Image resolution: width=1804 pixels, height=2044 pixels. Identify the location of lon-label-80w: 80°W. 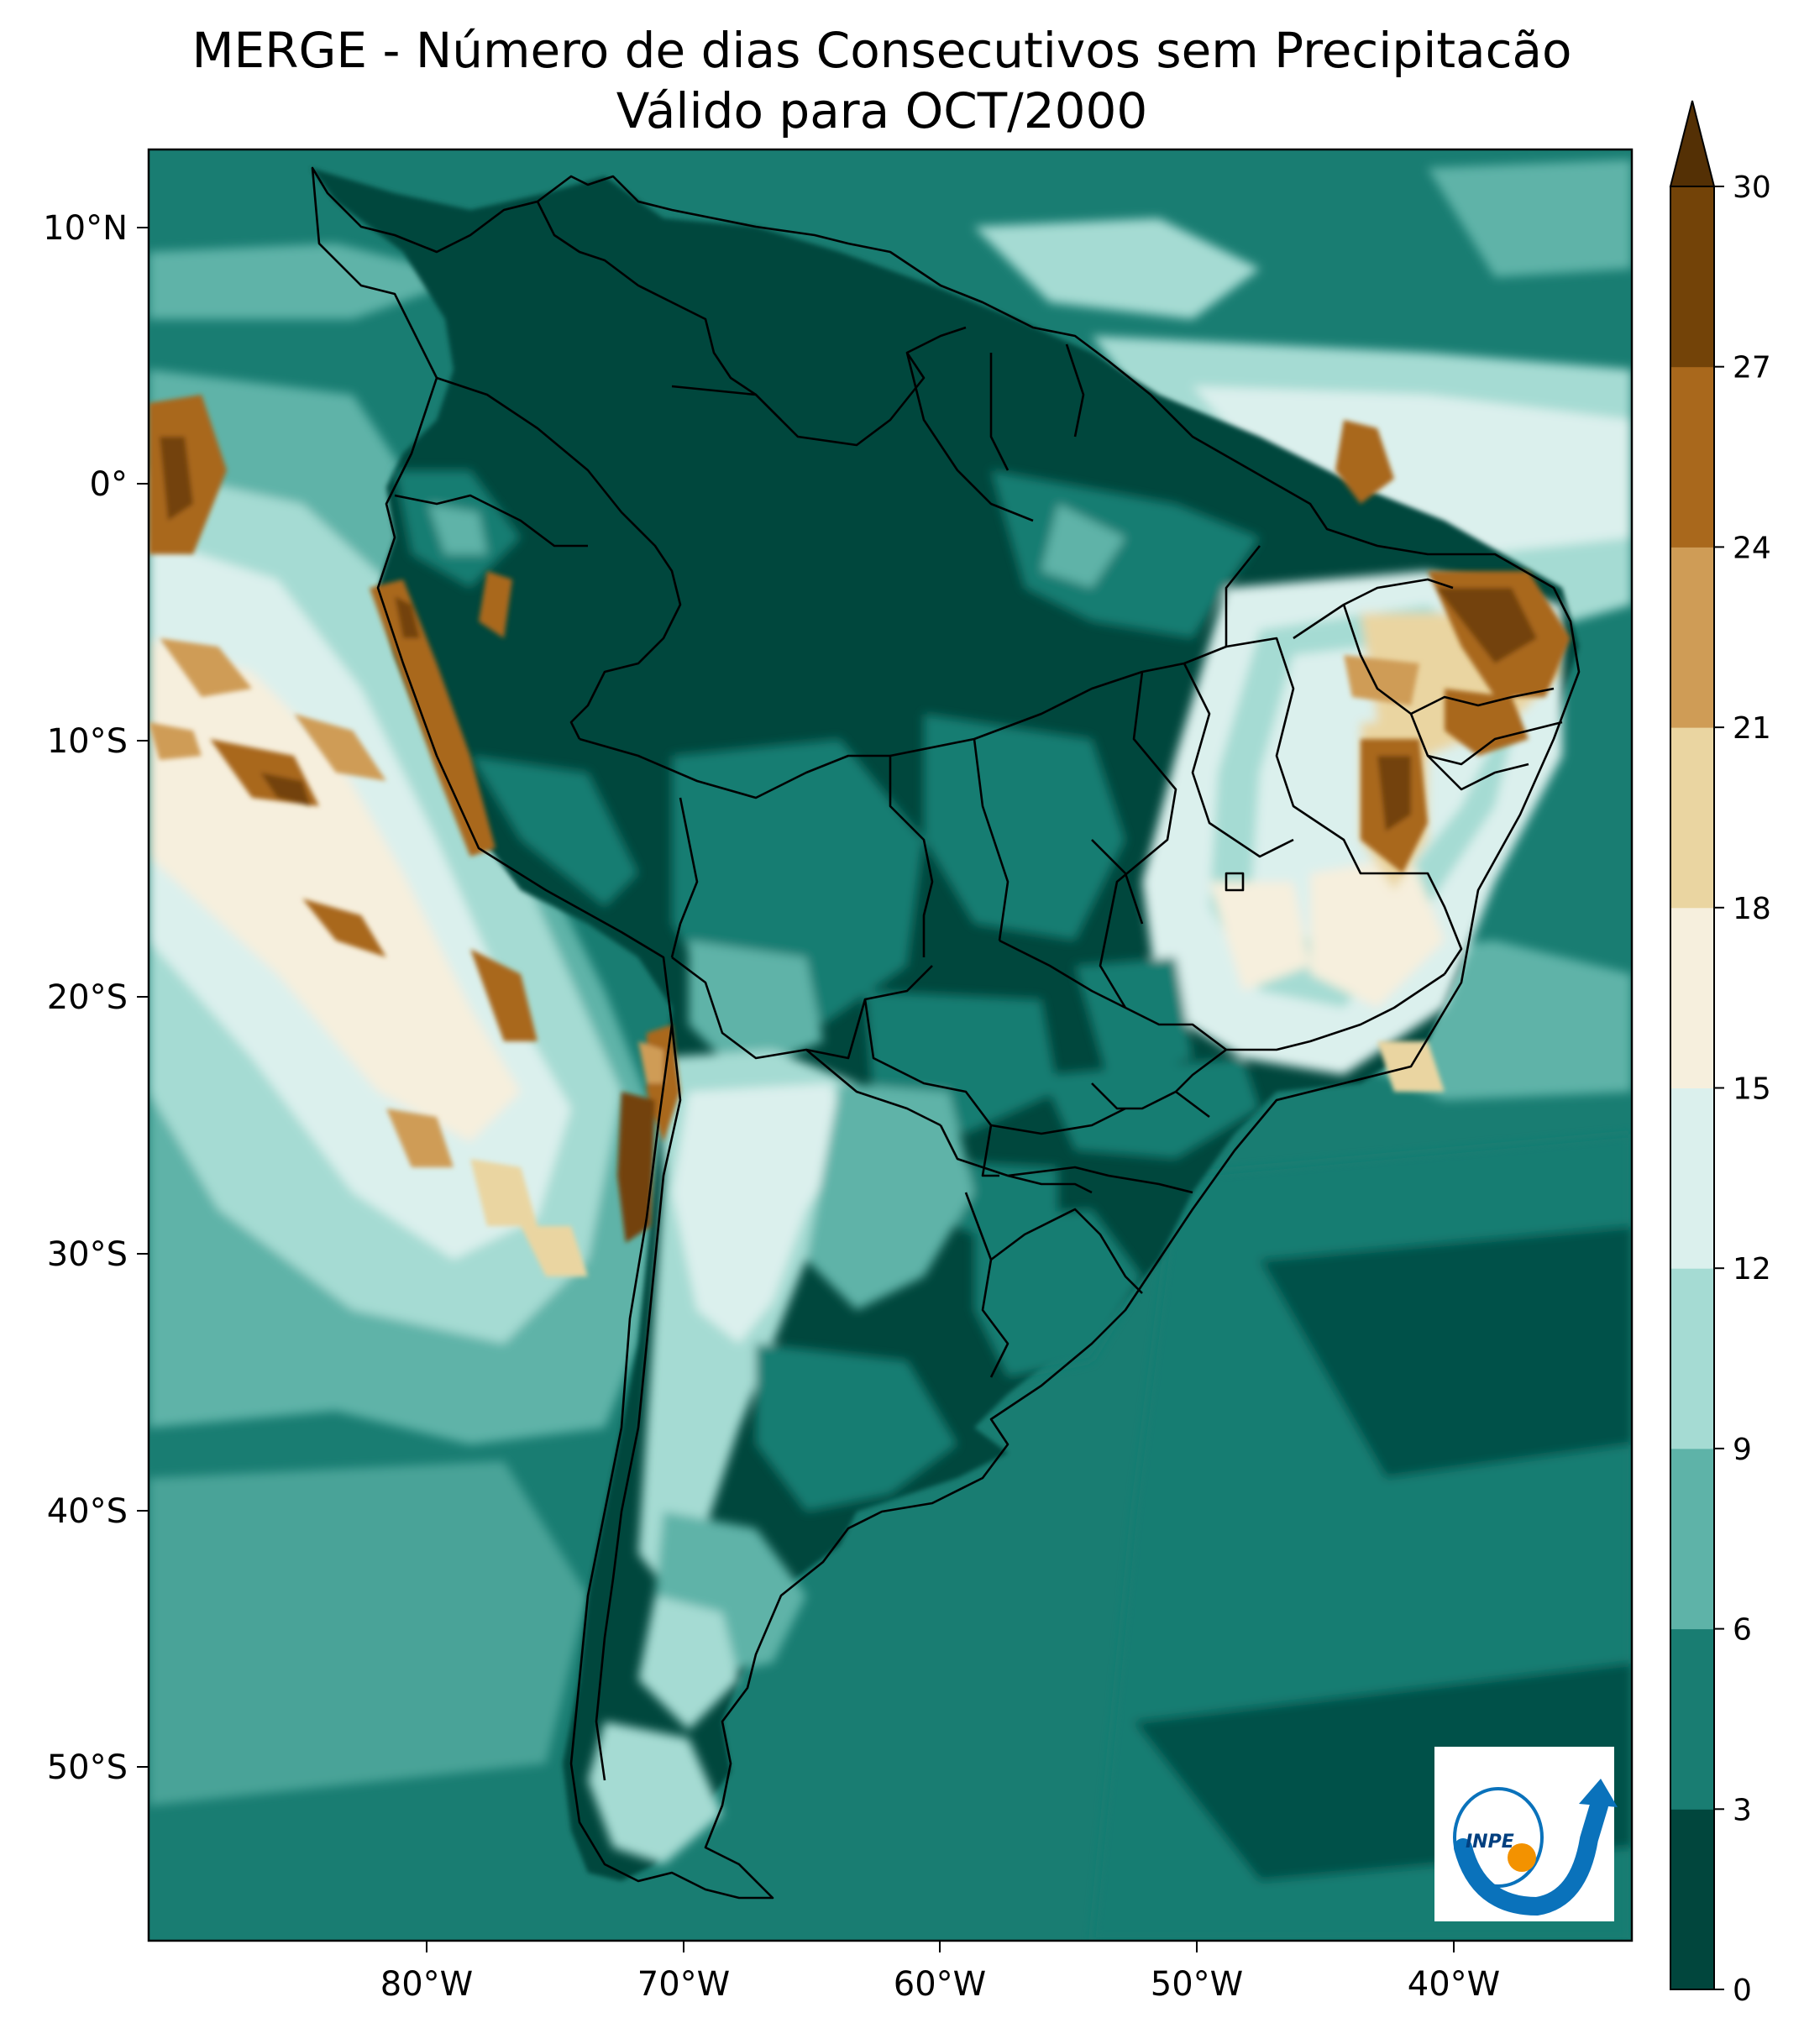
(426, 1984).